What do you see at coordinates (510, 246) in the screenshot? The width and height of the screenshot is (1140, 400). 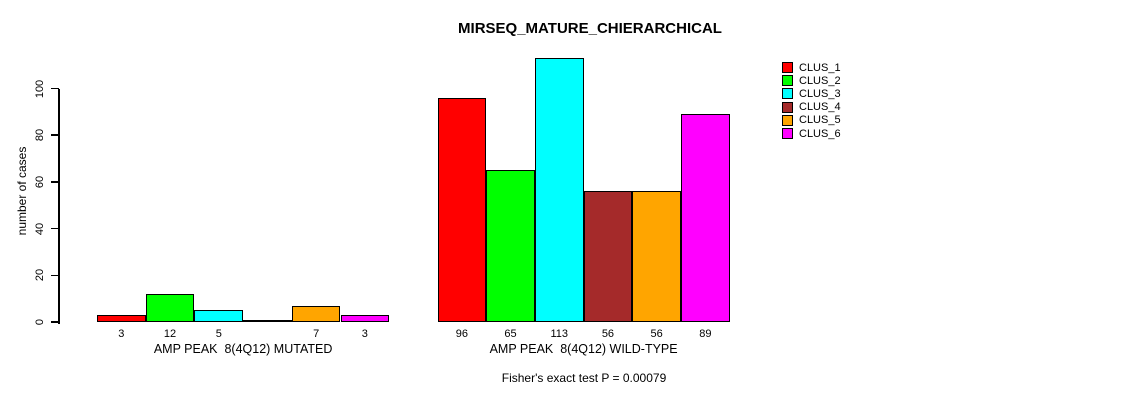 I see `bar-clus_2-group2` at bounding box center [510, 246].